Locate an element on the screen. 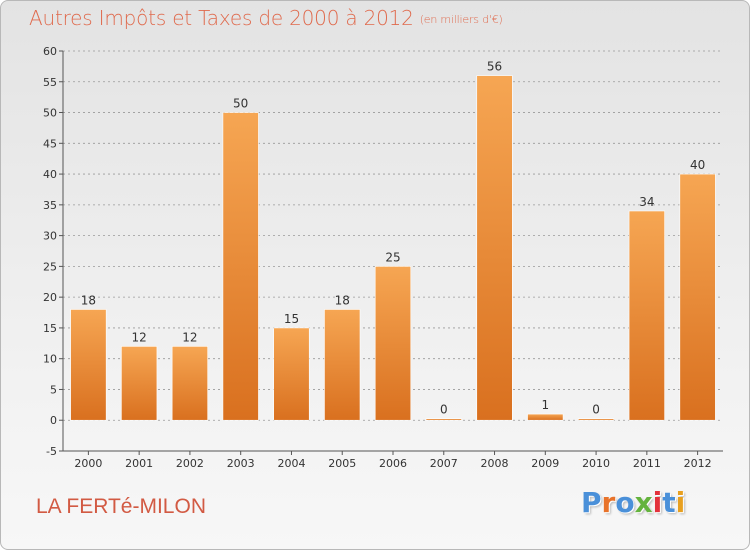 This screenshot has height=550, width=750. y-tick-label: 40 is located at coordinates (50, 174).